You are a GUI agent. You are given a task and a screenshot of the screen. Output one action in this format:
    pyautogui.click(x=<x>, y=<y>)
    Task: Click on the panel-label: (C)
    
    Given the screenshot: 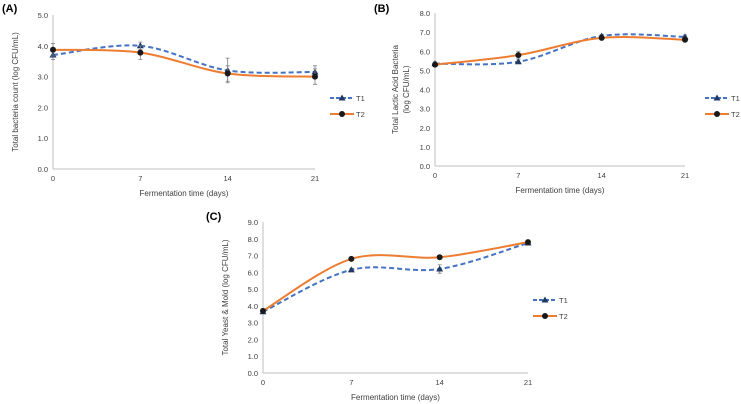 What is the action you would take?
    pyautogui.click(x=214, y=217)
    